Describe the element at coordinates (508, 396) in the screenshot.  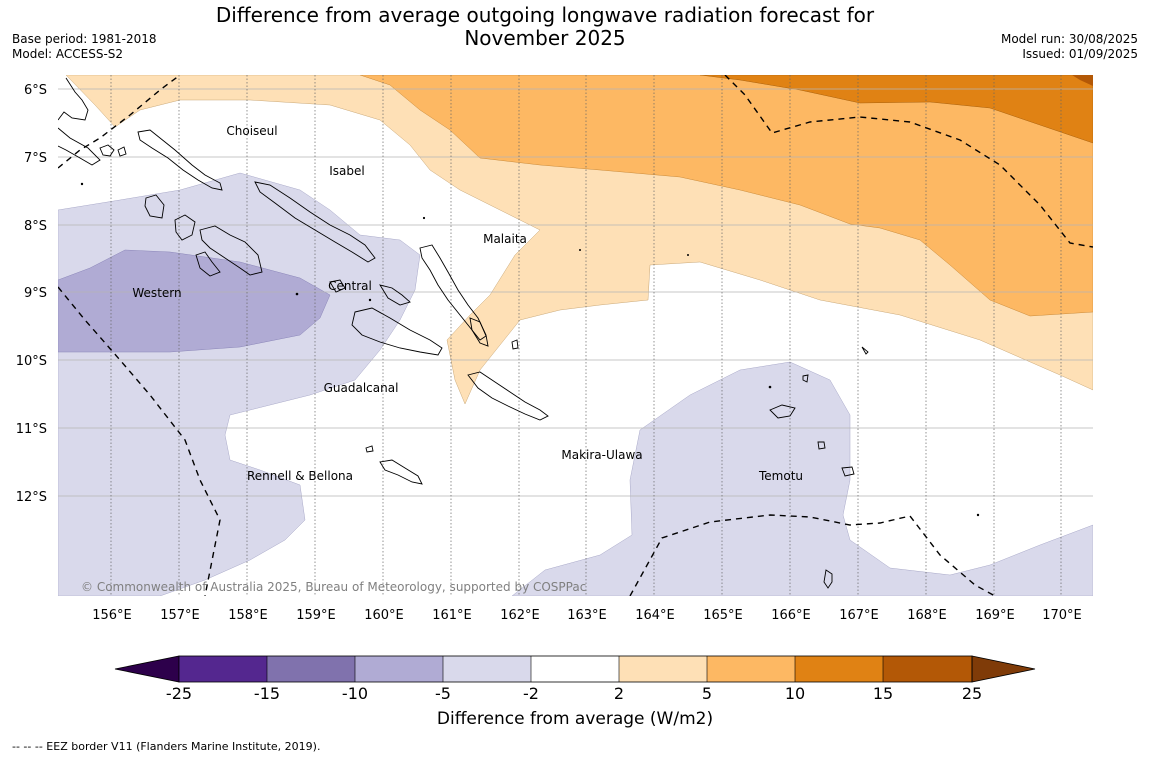
I see `makira-island` at that location.